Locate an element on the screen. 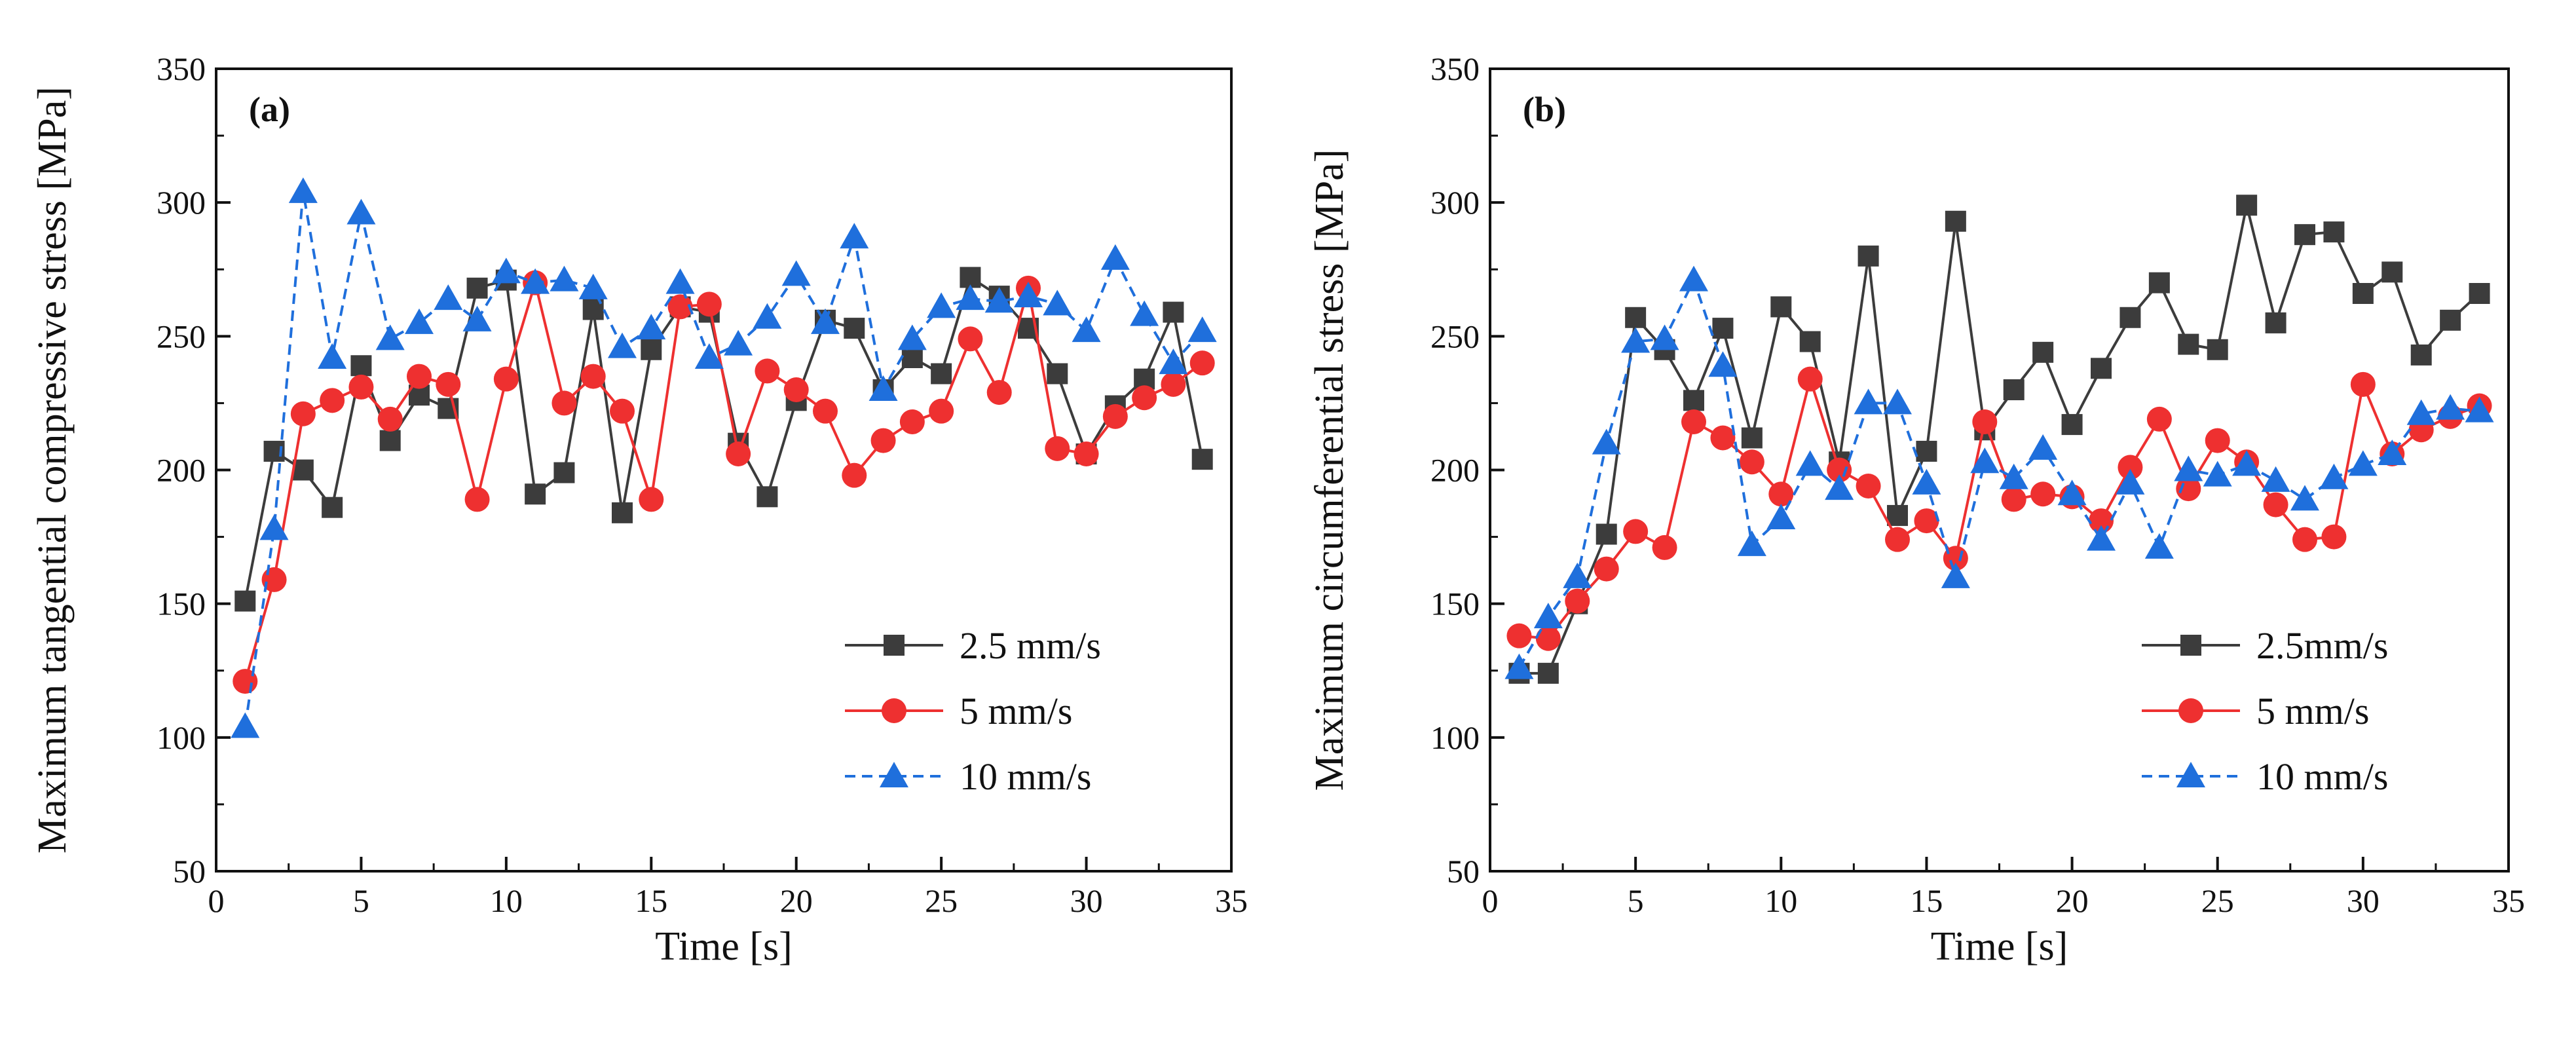 Image resolution: width=2576 pixels, height=1052 pixels. panel-b-series-line is located at coordinates (1999, 507).